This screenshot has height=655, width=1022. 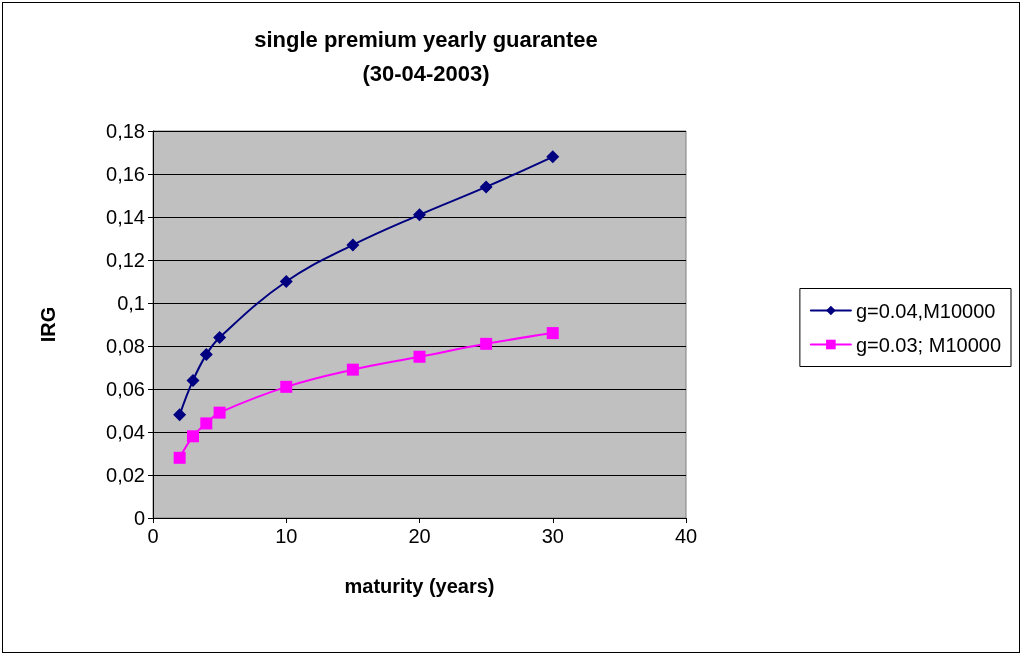 What do you see at coordinates (125, 346) in the screenshot?
I see `y-tick-label: 0,08` at bounding box center [125, 346].